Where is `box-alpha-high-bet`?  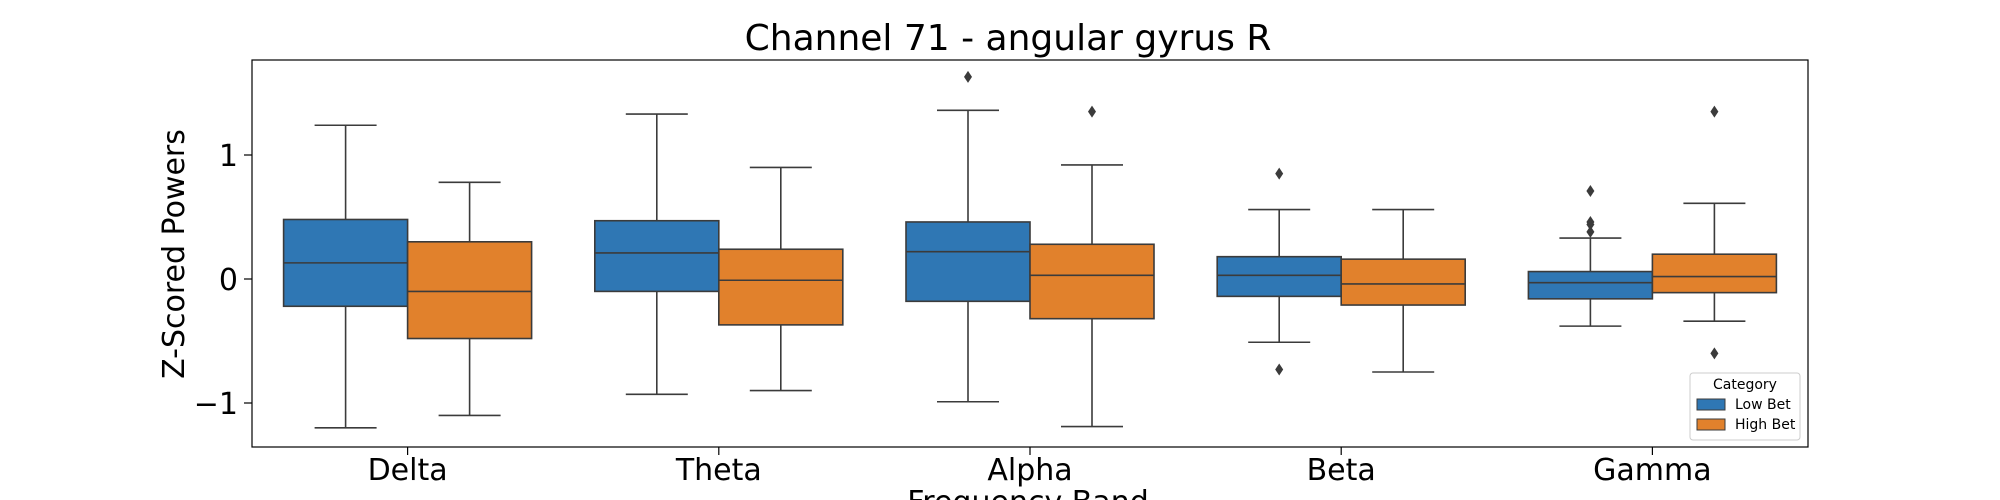 box-alpha-high-bet is located at coordinates (1092, 266).